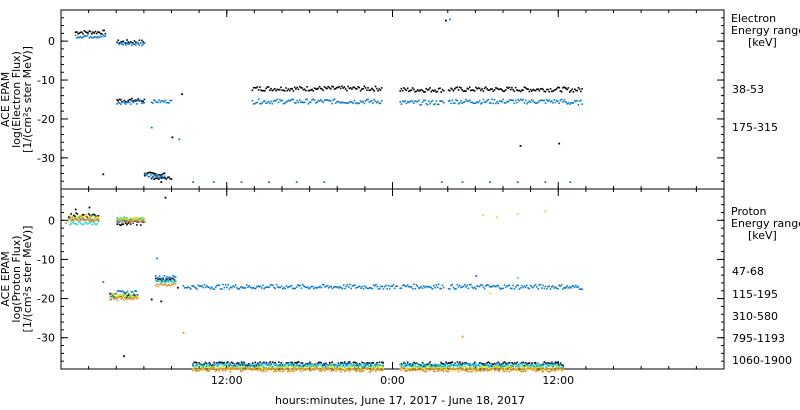 The height and width of the screenshot is (410, 800). I want to click on legend-entry: 1060-1900, so click(762, 360).